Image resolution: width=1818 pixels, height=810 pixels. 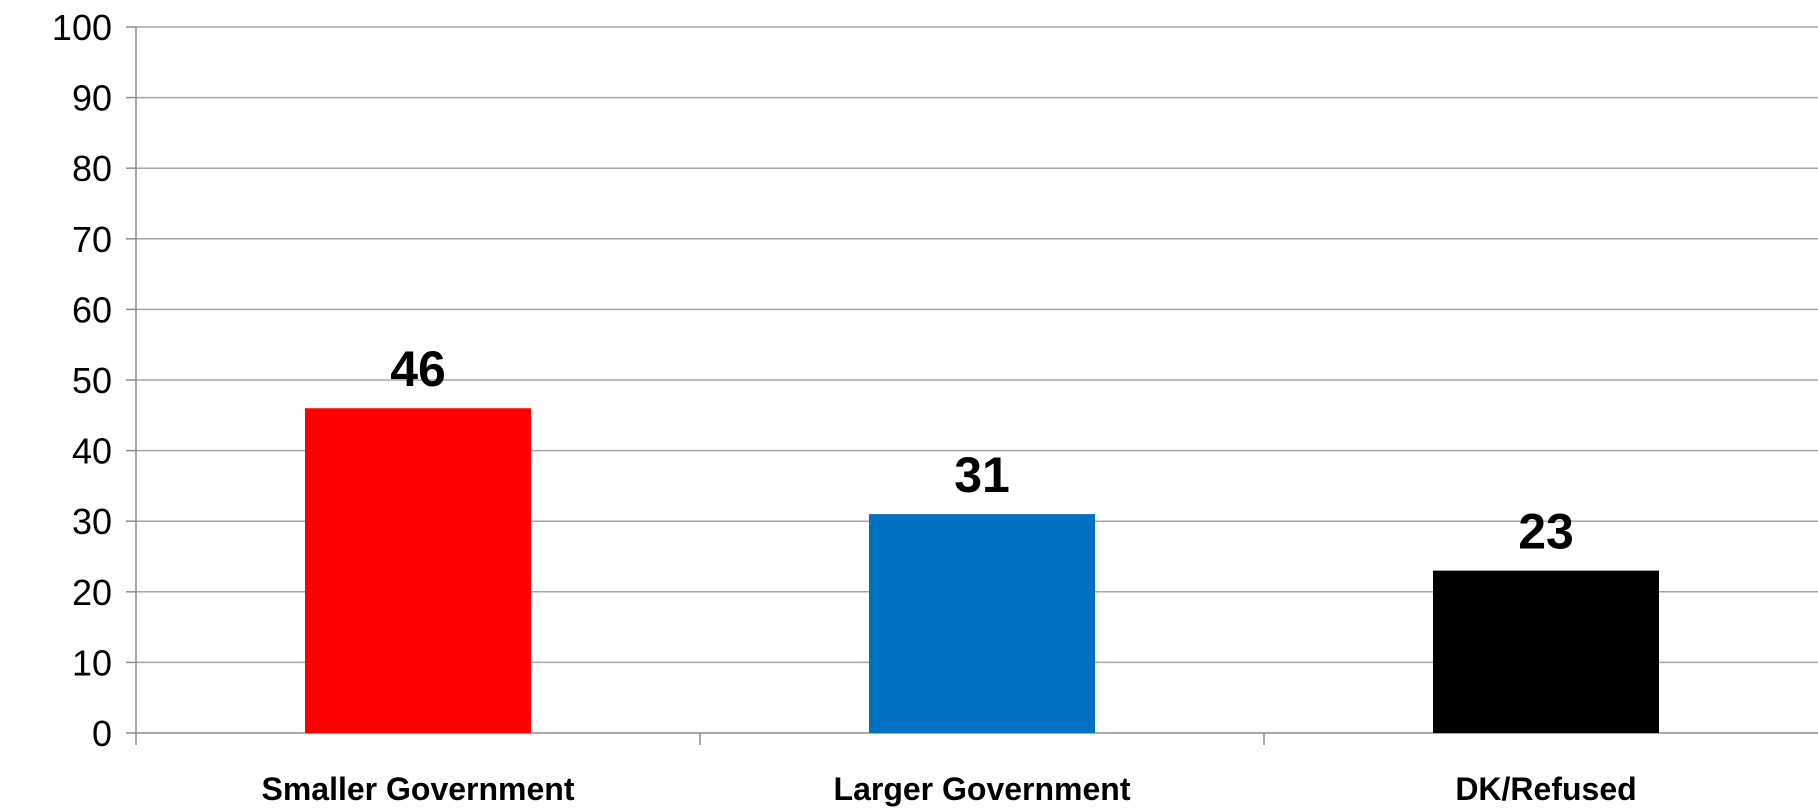 What do you see at coordinates (92, 380) in the screenshot?
I see `y-tick-label: 50` at bounding box center [92, 380].